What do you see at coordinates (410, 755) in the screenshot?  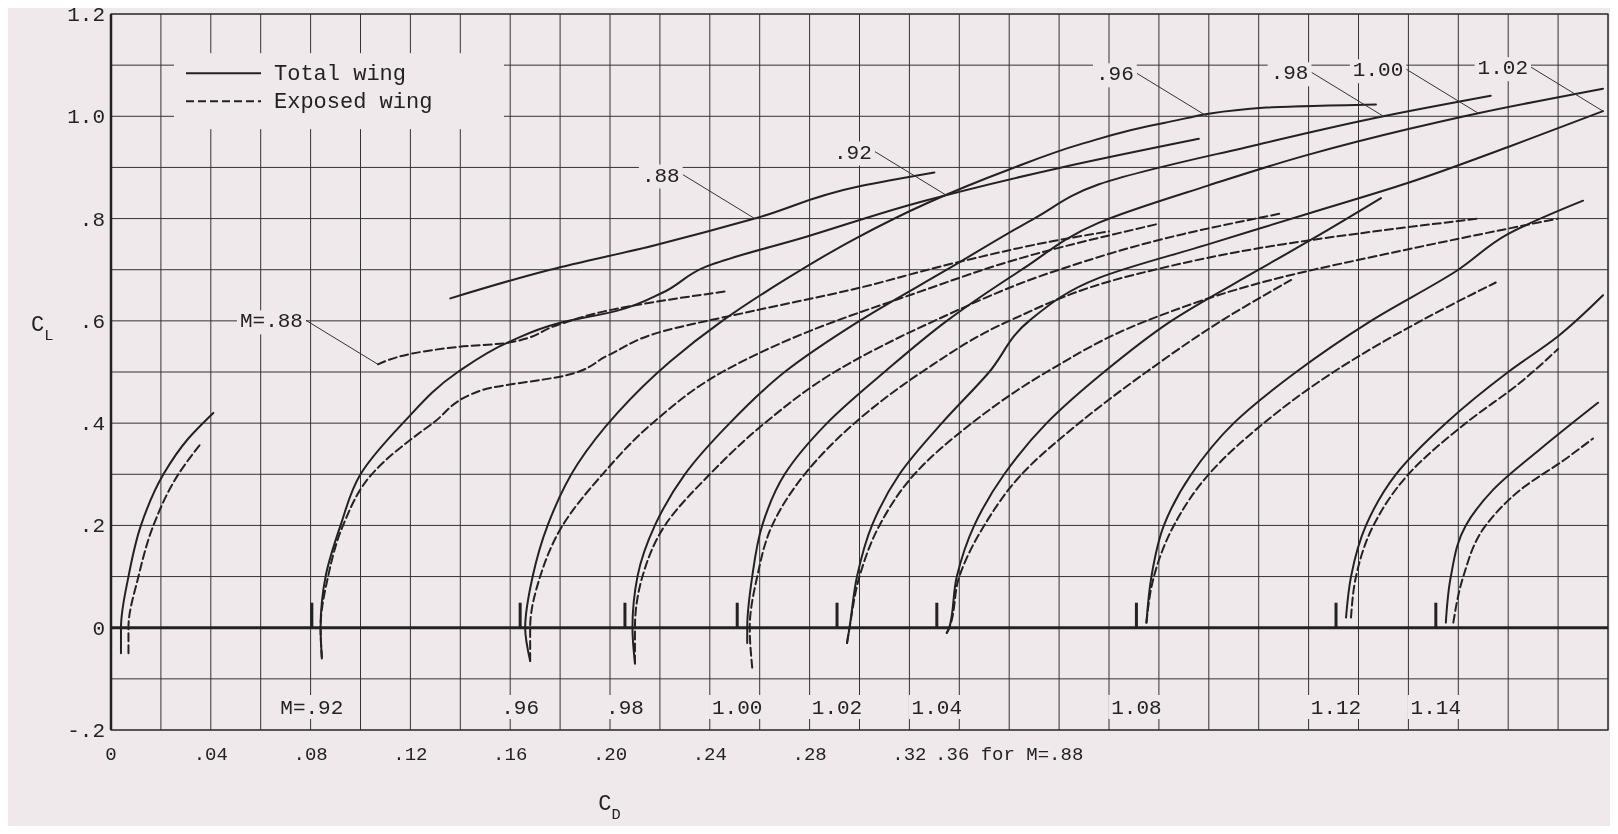 I see `x-tick-label: .12` at bounding box center [410, 755].